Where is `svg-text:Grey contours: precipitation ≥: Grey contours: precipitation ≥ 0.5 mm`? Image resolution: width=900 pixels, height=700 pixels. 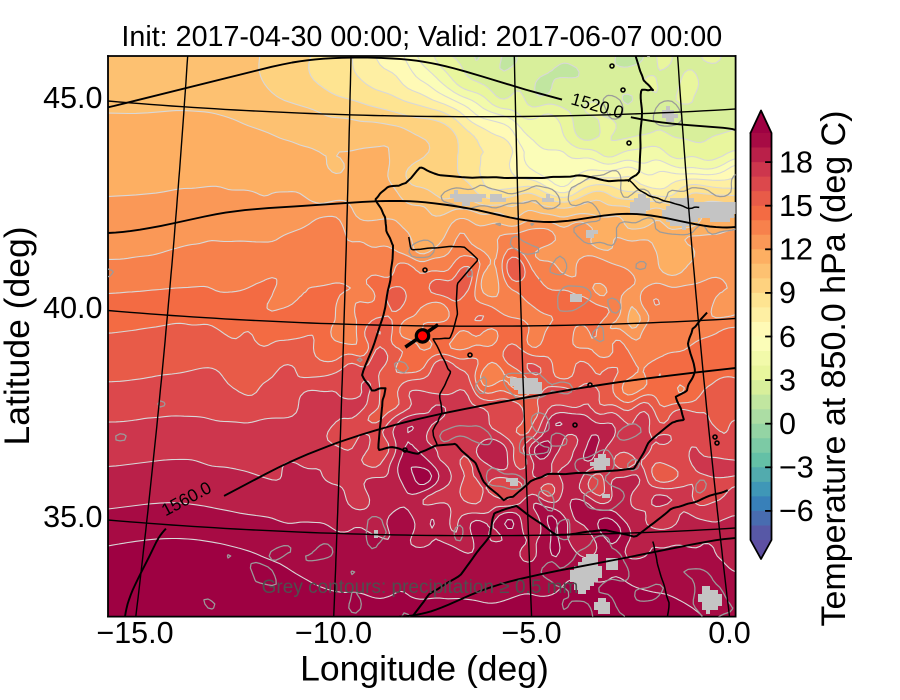
svg-text:Grey contours: precipitation ≥: Grey contours: precipitation ≥ 0.5 mm is located at coordinates (420, 587).